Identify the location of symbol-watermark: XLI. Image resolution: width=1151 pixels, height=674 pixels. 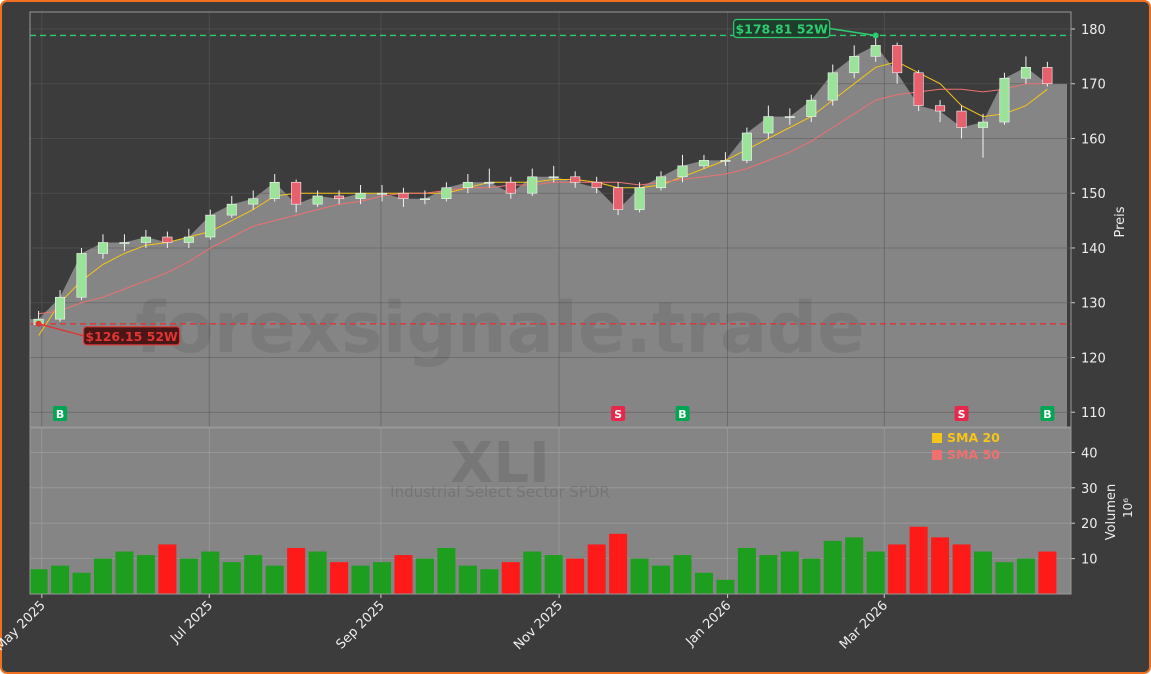
(500, 463).